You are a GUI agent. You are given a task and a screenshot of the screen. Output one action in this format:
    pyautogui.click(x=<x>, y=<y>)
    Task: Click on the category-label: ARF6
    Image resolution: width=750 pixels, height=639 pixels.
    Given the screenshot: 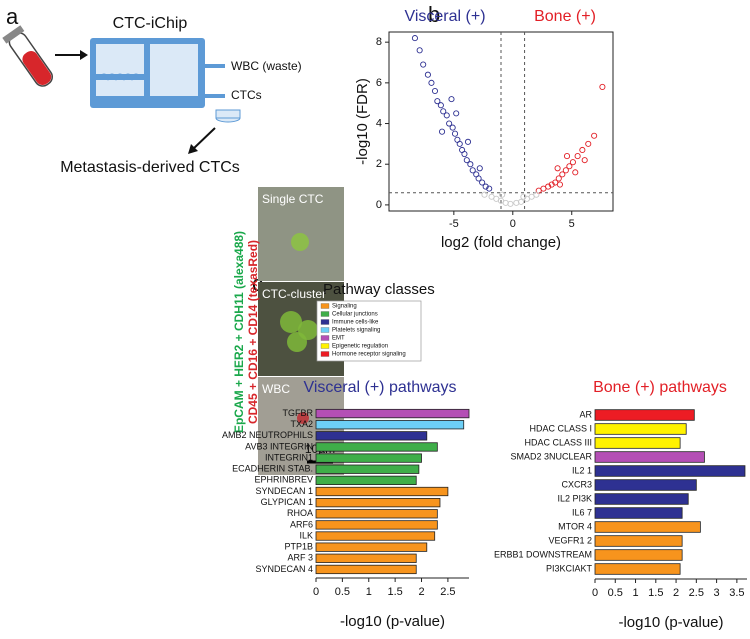 What is the action you would take?
    pyautogui.click(x=301, y=524)
    